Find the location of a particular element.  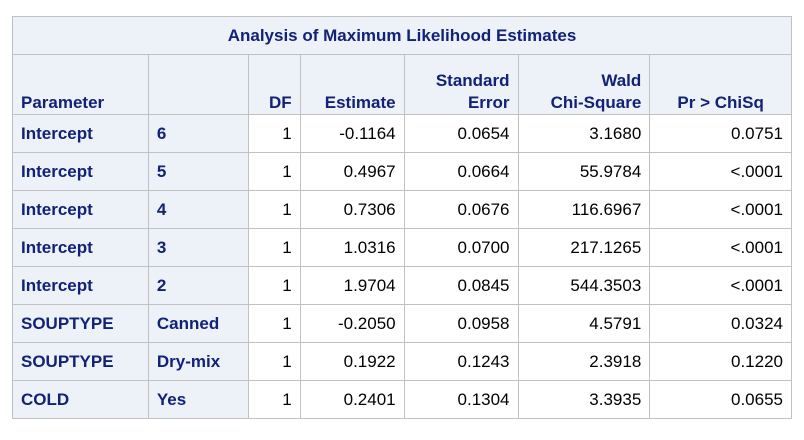

cell-level: Dry-mix is located at coordinates (198, 361).